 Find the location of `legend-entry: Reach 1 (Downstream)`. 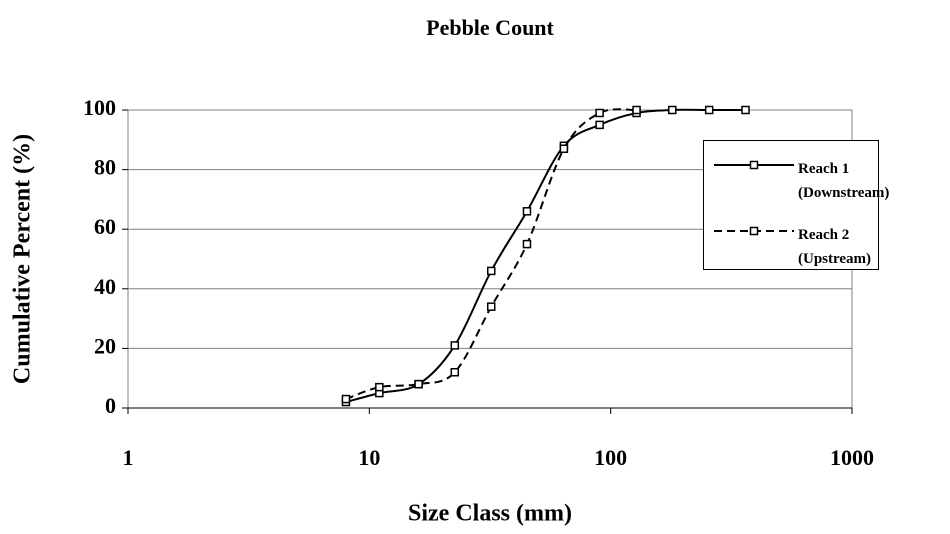

legend-entry: Reach 1 (Downstream) is located at coordinates (800, 175).